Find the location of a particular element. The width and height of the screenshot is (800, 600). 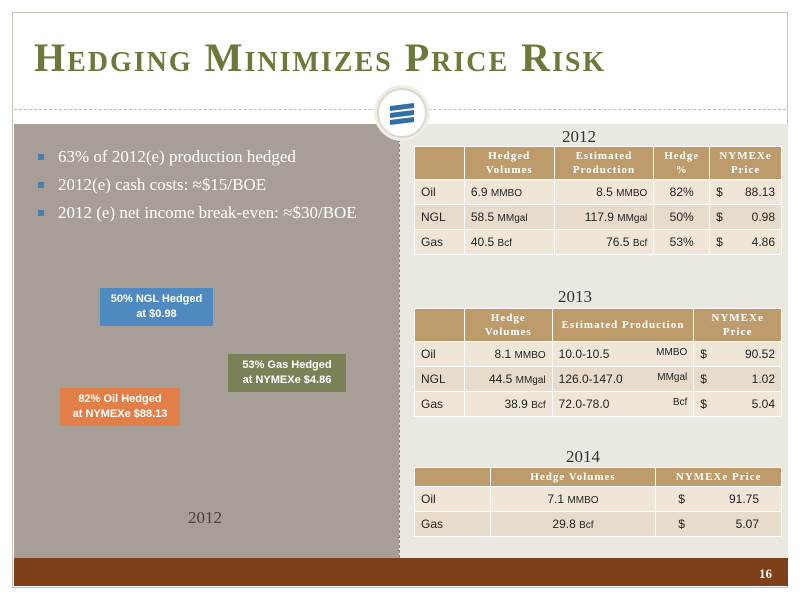

price-cell: $4.86 is located at coordinates (745, 242).